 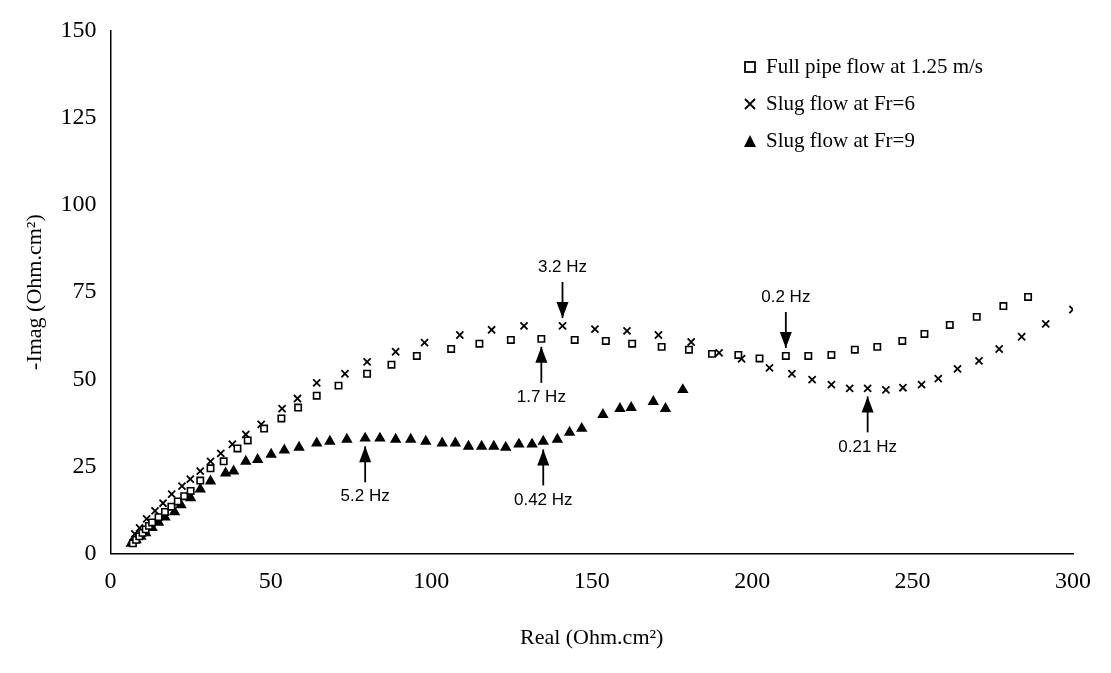 What do you see at coordinates (752, 580) in the screenshot?
I see `x-tick-label: 200` at bounding box center [752, 580].